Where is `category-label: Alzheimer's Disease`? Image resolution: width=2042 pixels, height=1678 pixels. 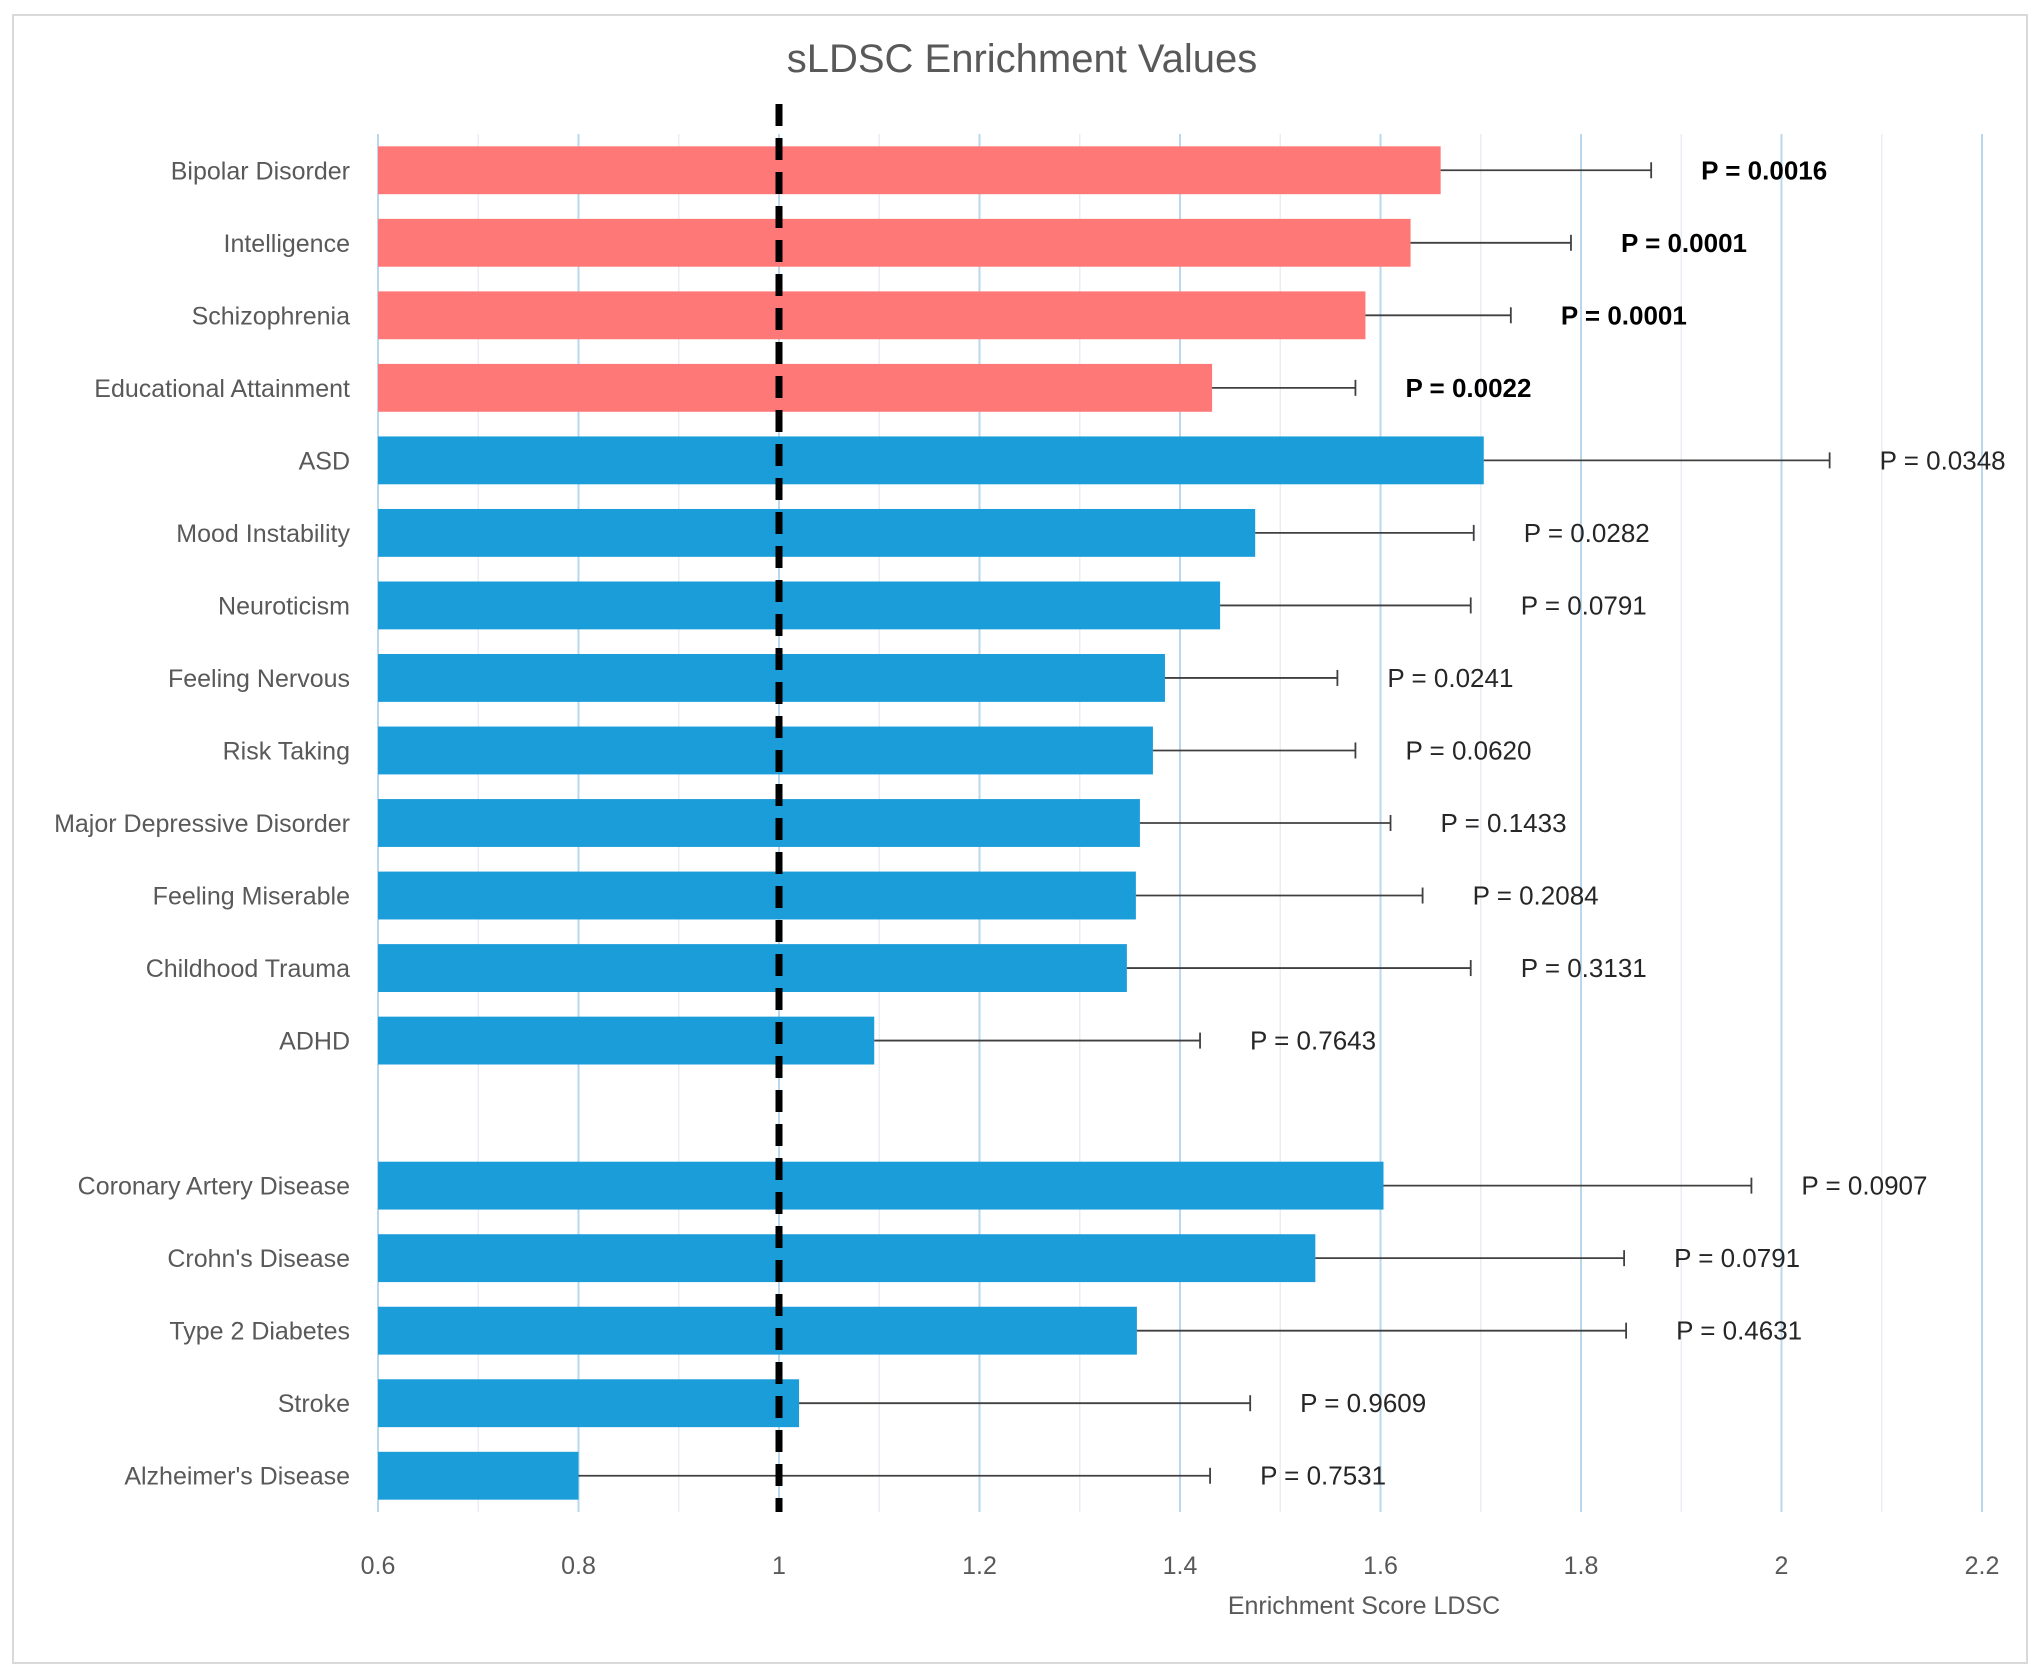 category-label: Alzheimer's Disease is located at coordinates (237, 1477).